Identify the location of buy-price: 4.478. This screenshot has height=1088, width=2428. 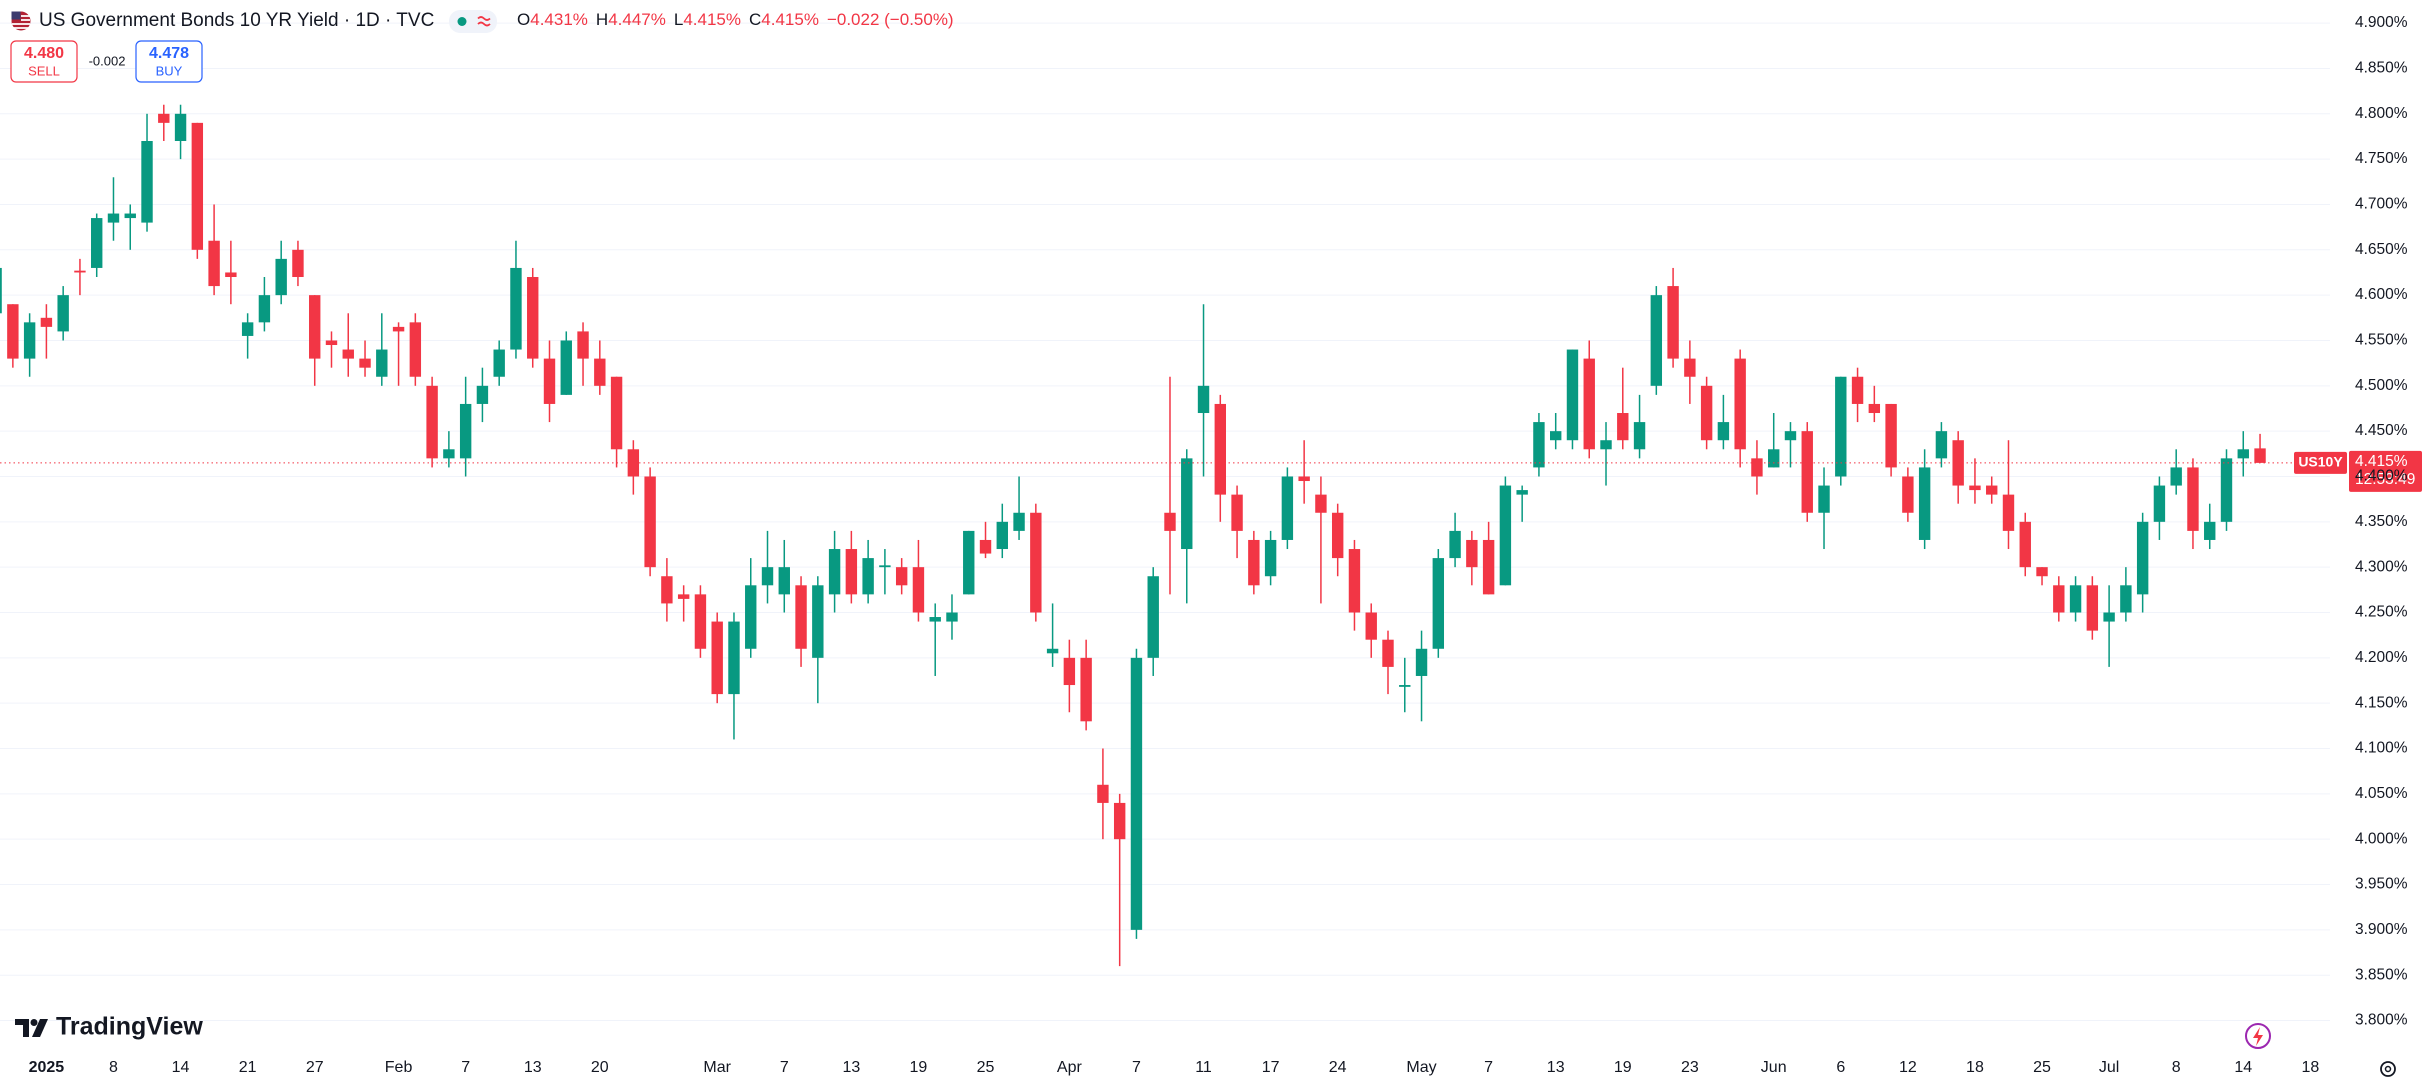
(169, 53).